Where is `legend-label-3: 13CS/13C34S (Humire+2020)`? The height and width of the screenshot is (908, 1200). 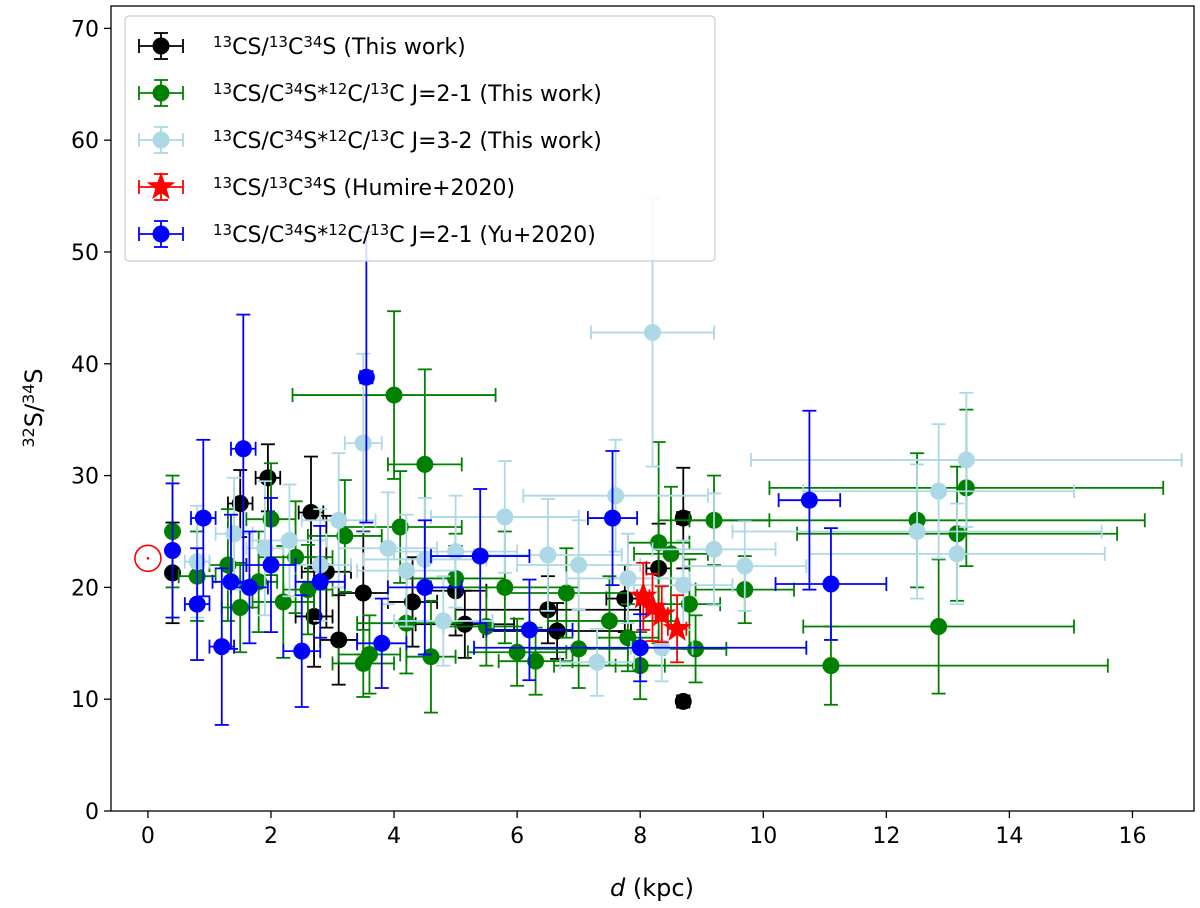
legend-label-3: 13CS/13C34S (Humire+2020) is located at coordinates (364, 188).